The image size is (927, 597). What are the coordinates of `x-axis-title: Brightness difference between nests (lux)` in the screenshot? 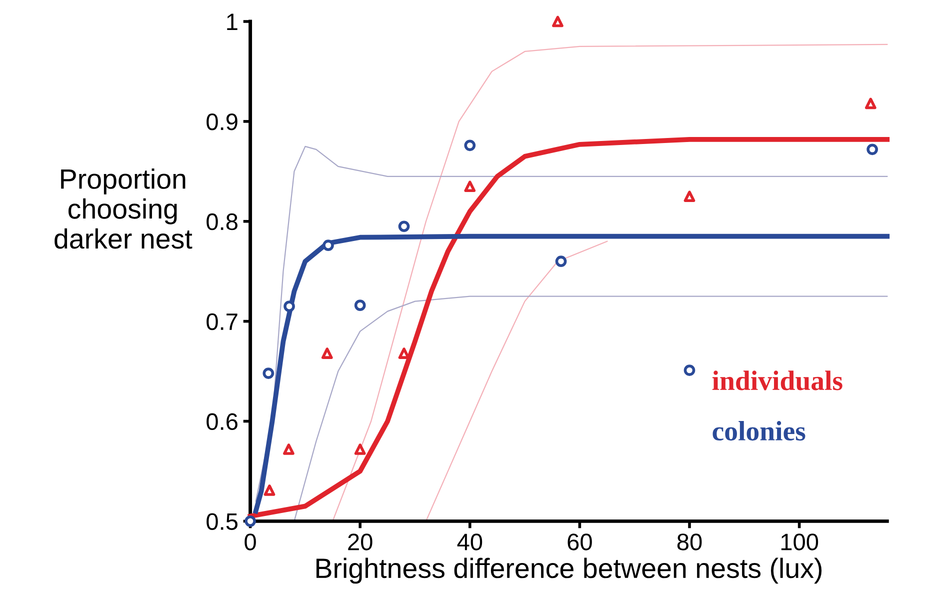 It's located at (569, 571).